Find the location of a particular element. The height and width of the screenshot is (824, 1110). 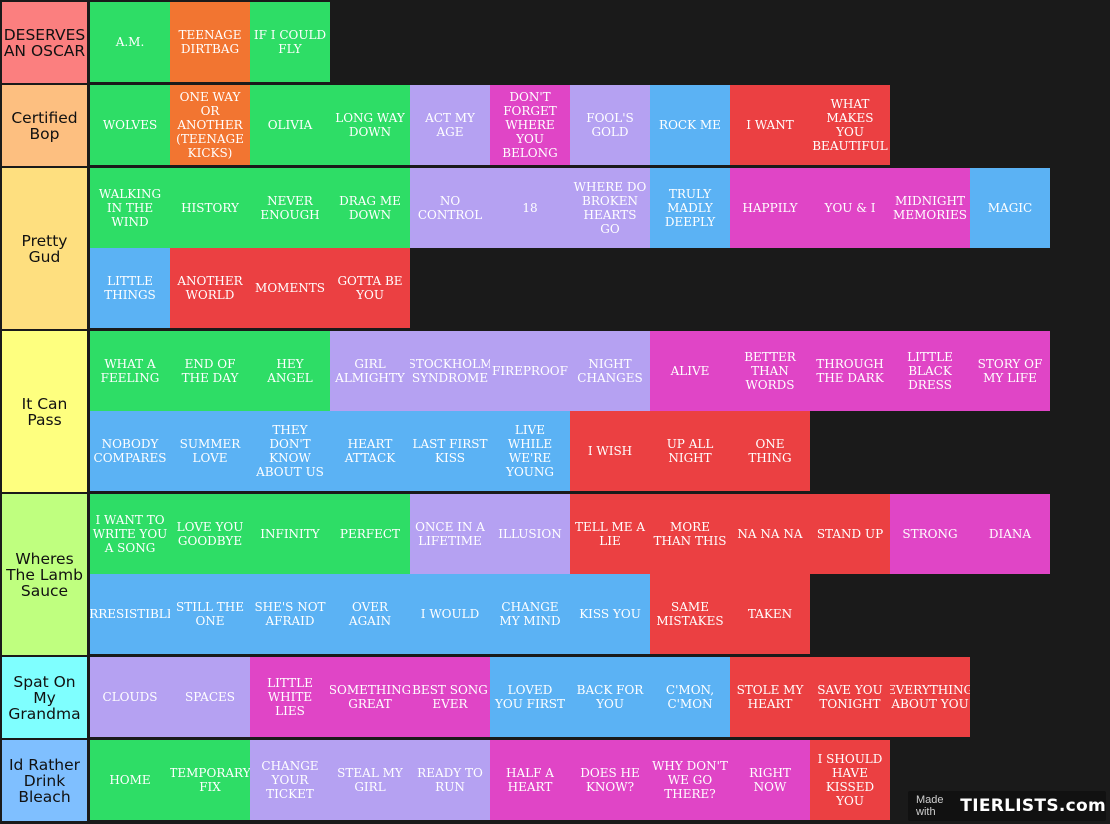

tier-item: STRONG is located at coordinates (930, 534).